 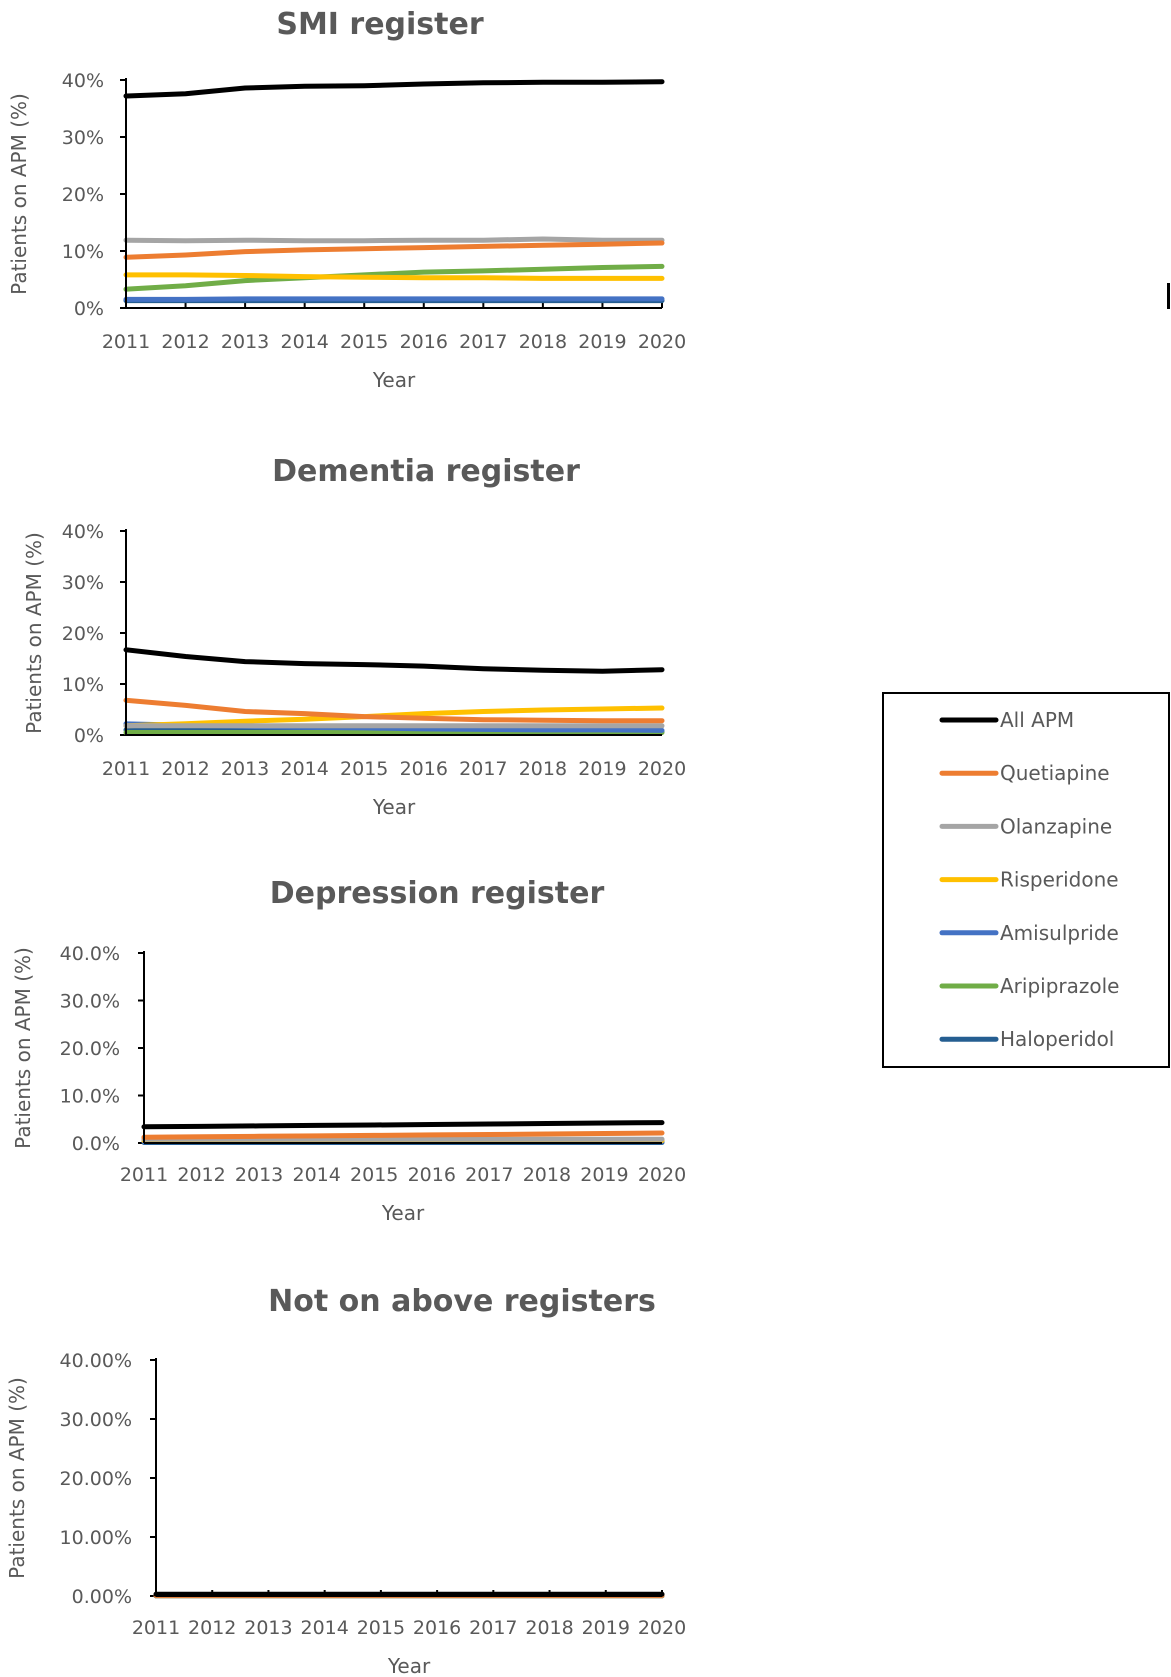 I want to click on legend-label: Aripiprazole, so click(x=1059, y=986).